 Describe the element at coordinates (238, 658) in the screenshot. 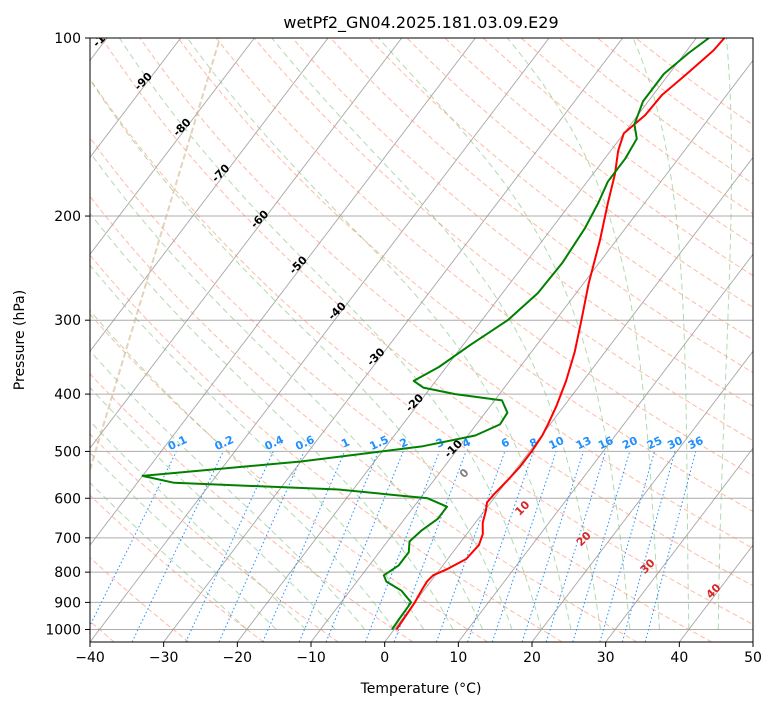

I see `x-tick-label: −20` at that location.